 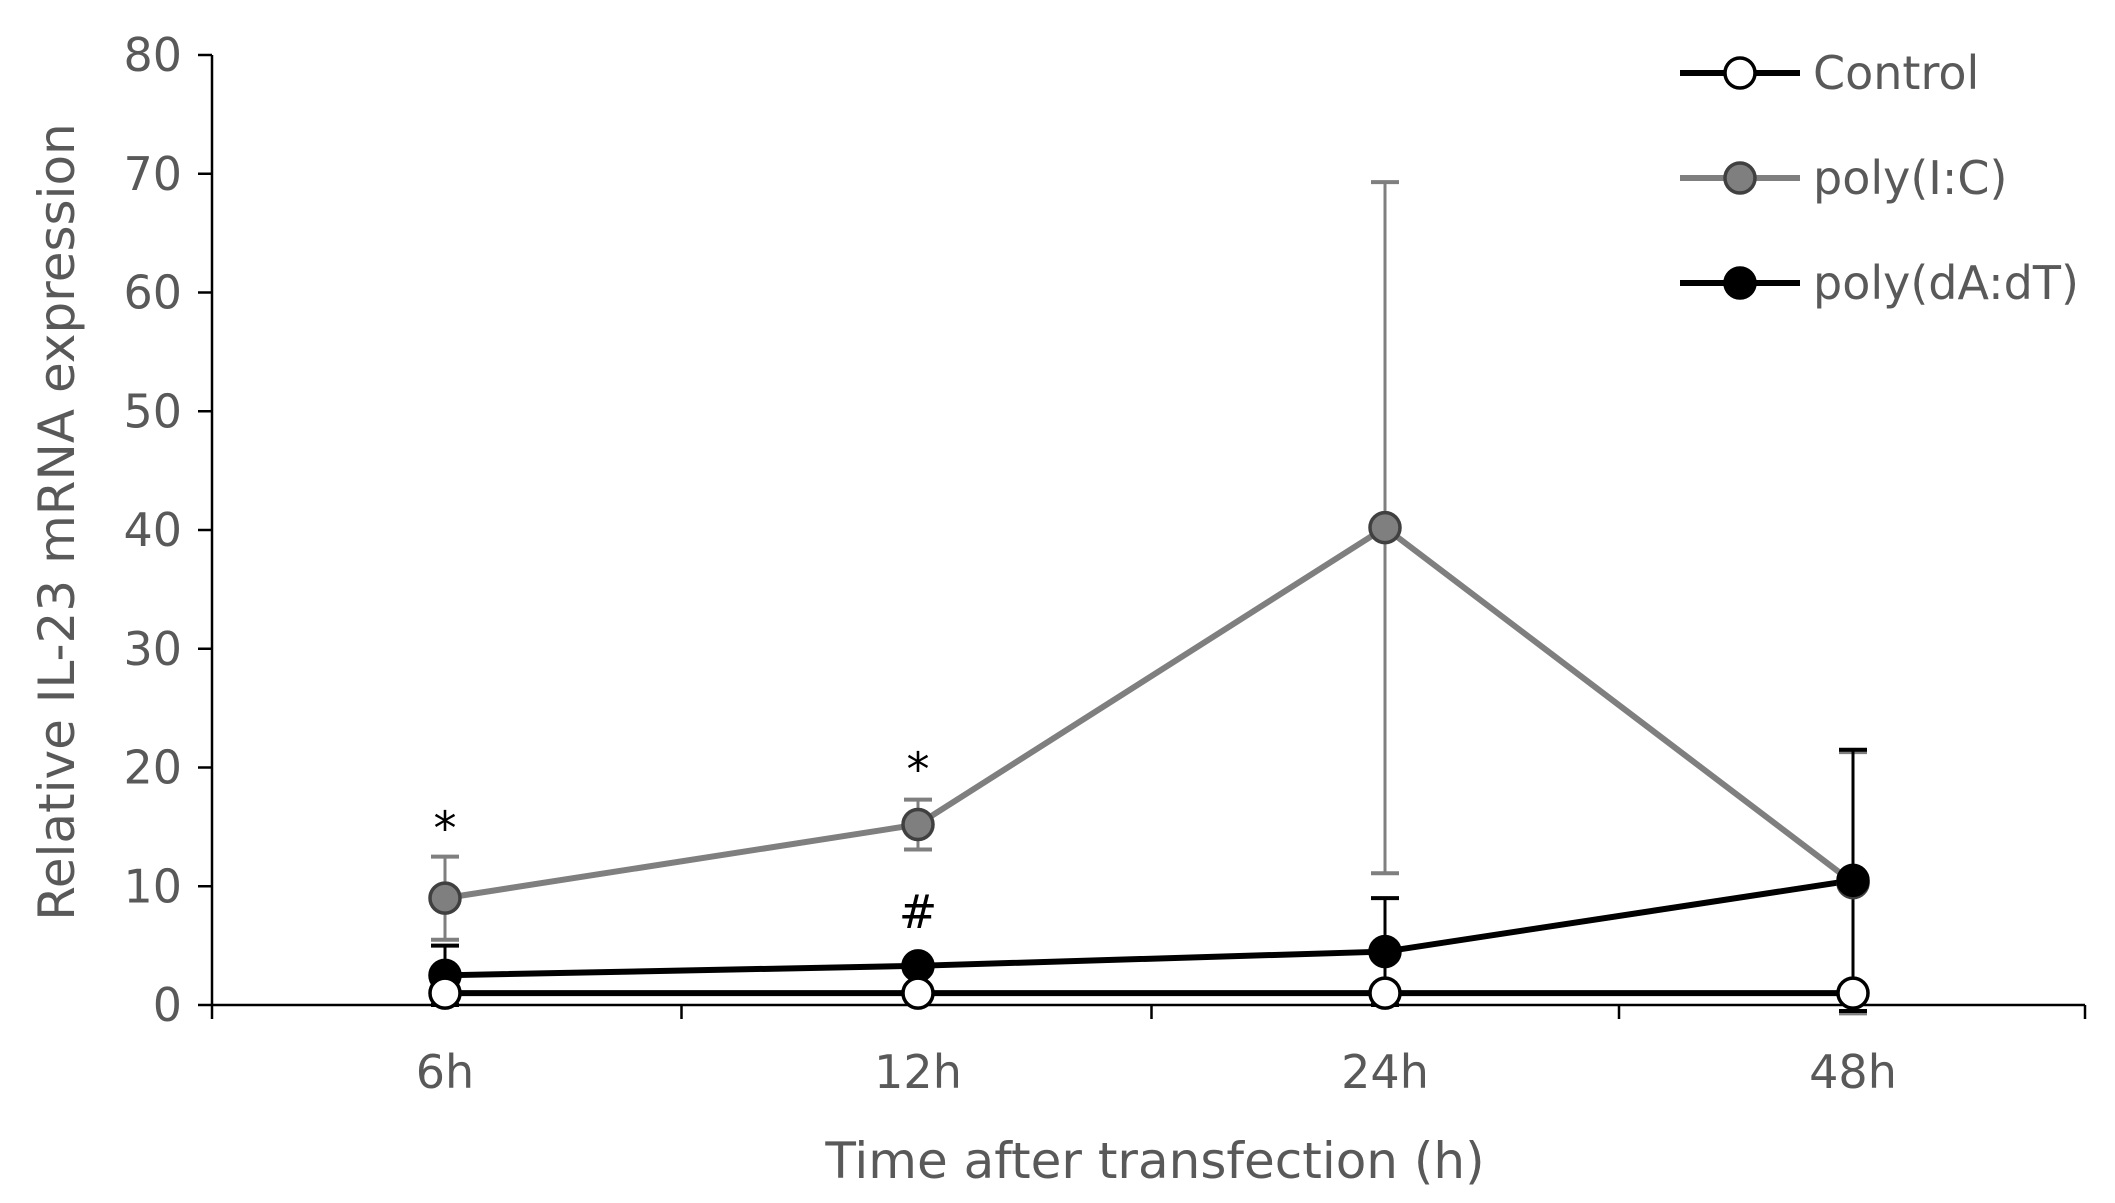 What do you see at coordinates (1149, 928) in the screenshot?
I see `series-line` at bounding box center [1149, 928].